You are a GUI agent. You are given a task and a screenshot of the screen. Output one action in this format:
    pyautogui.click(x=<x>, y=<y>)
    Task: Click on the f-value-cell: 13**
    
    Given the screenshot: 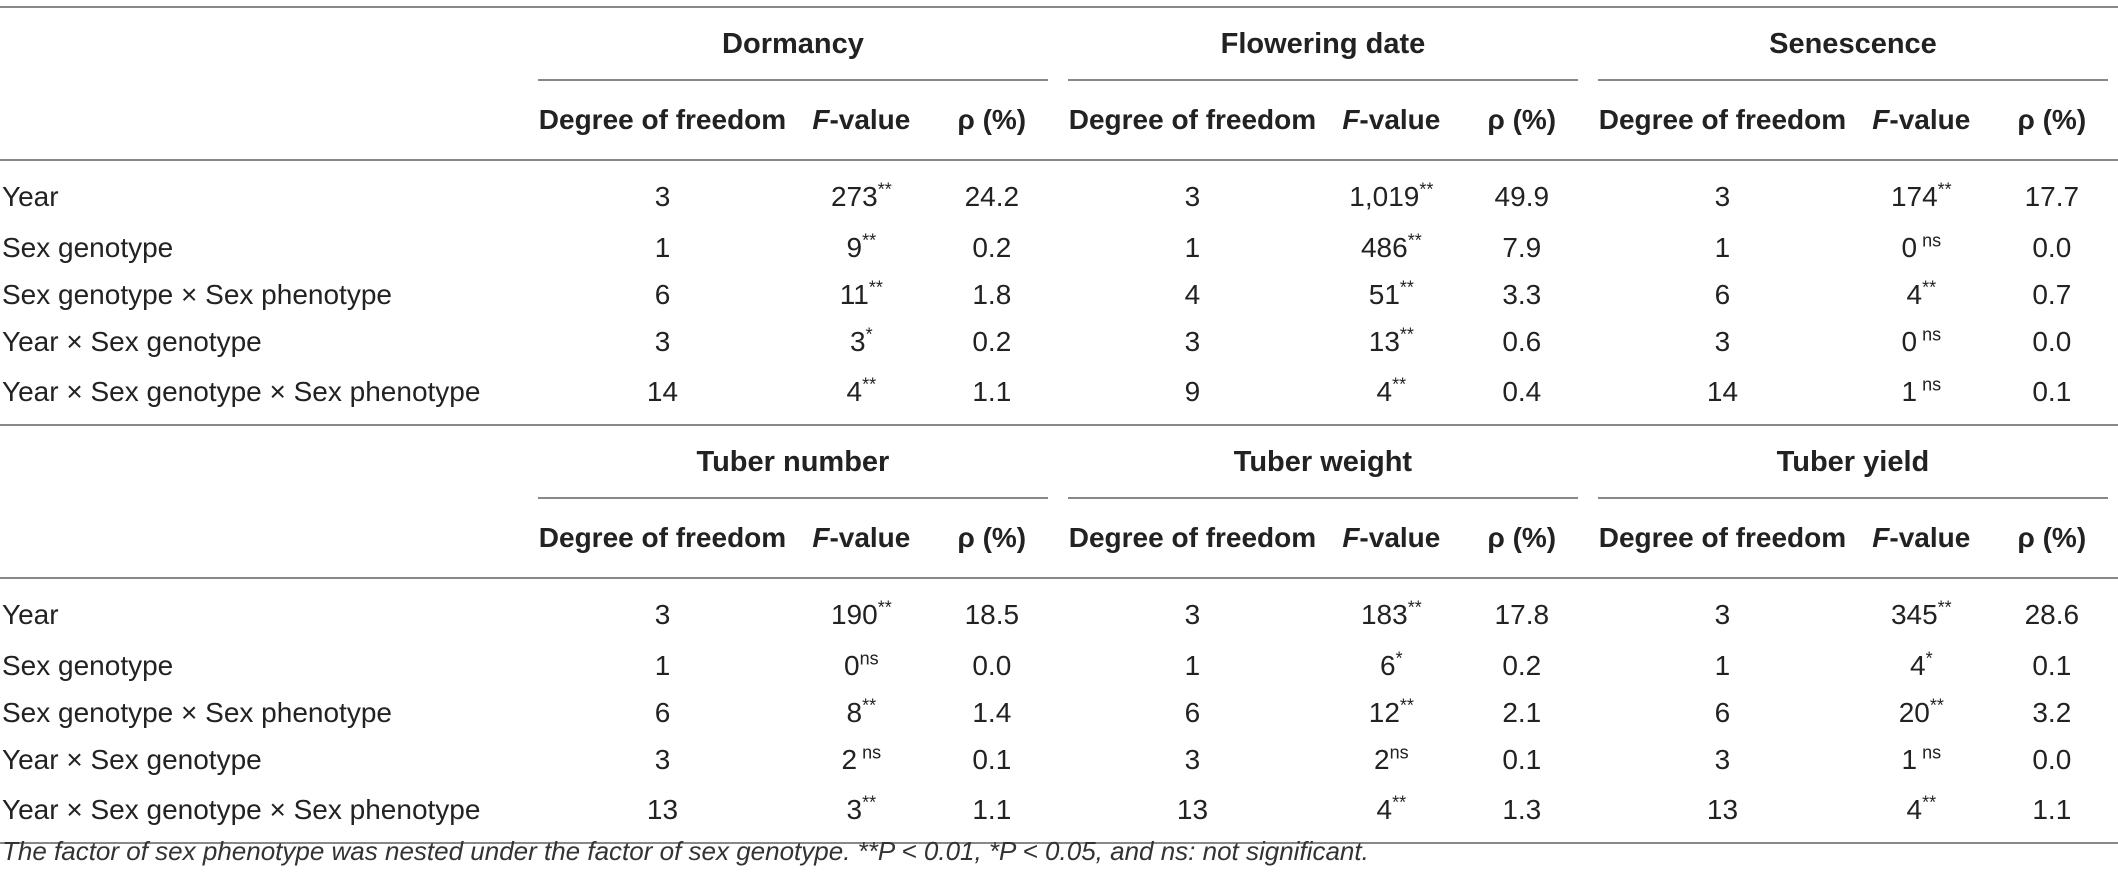 What is the action you would take?
    pyautogui.click(x=1391, y=341)
    